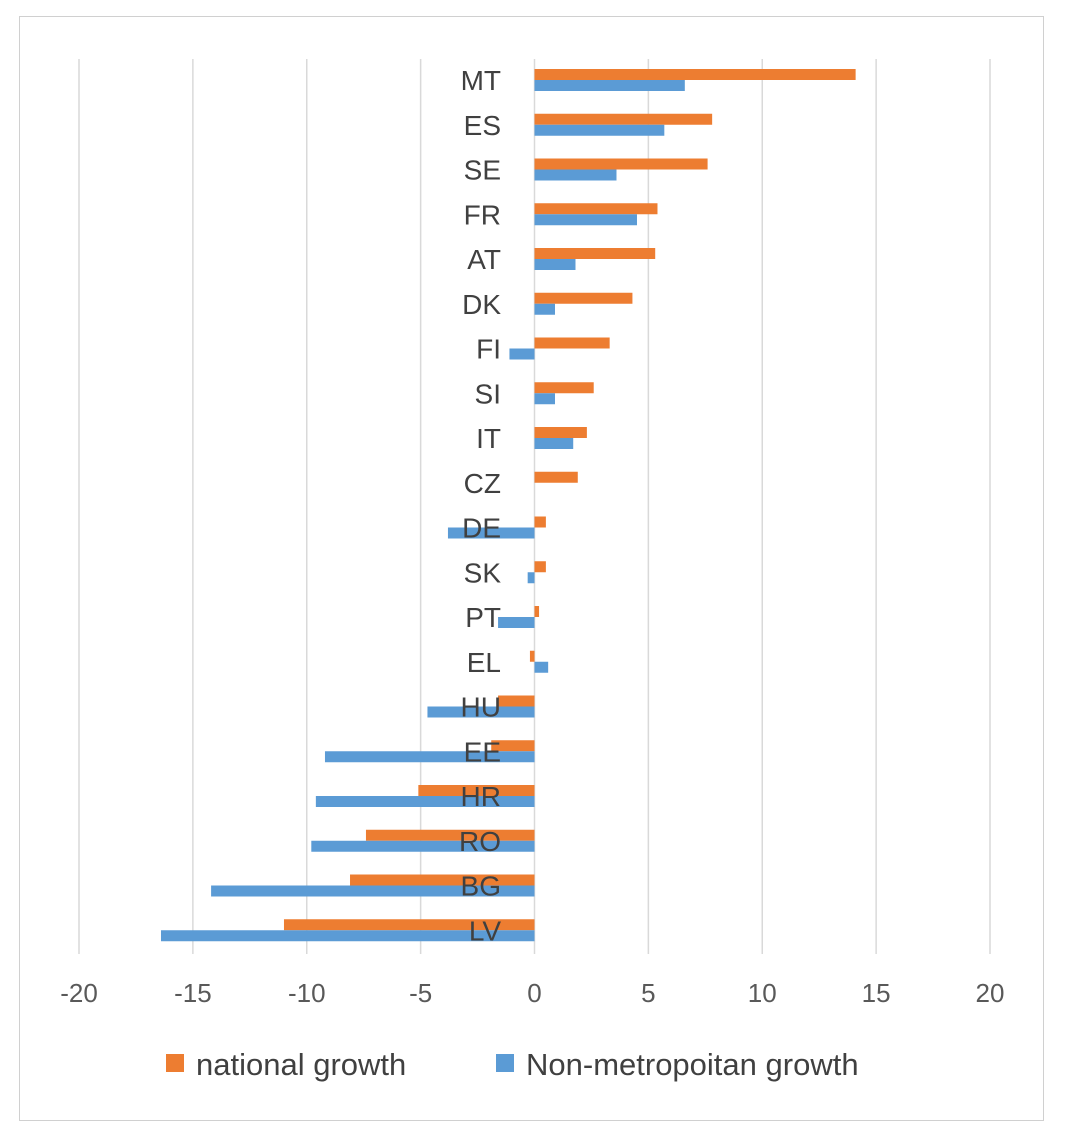 The image size is (1068, 1139). What do you see at coordinates (522, 354) in the screenshot?
I see `bar-non-metropoitan-growth-fi` at bounding box center [522, 354].